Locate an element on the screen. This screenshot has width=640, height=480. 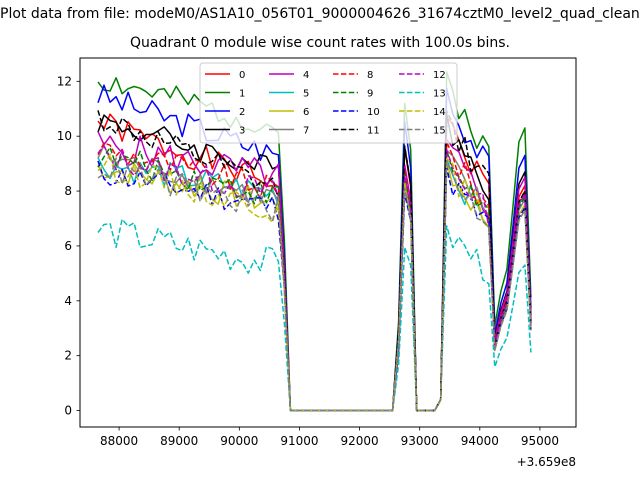
x-tick-label: 91000 is located at coordinates (299, 441).